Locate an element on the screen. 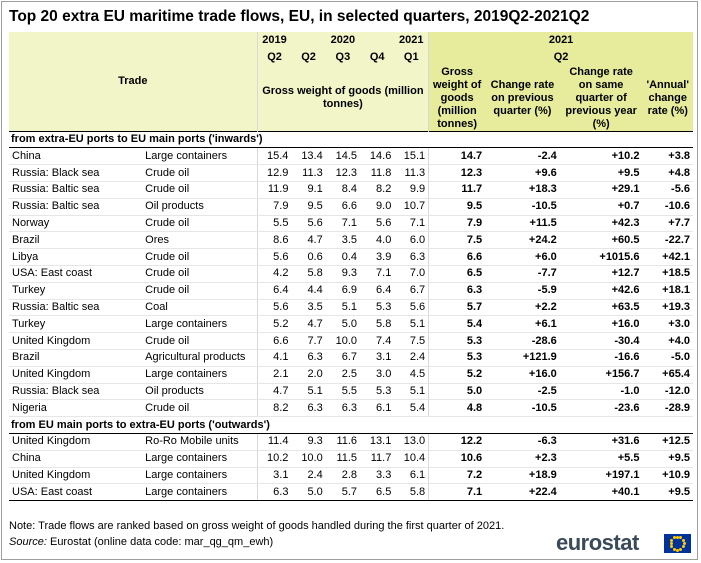 The width and height of the screenshot is (701, 563). cell-value: 14.6 is located at coordinates (377, 156).